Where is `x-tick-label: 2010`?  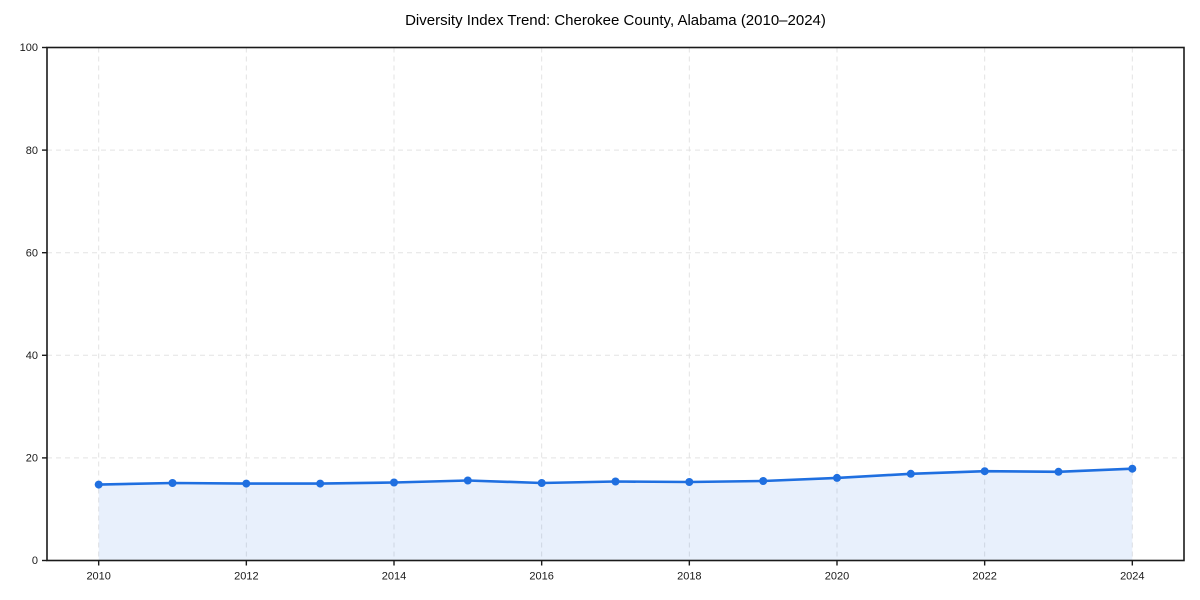
x-tick-label: 2010 is located at coordinates (98, 577).